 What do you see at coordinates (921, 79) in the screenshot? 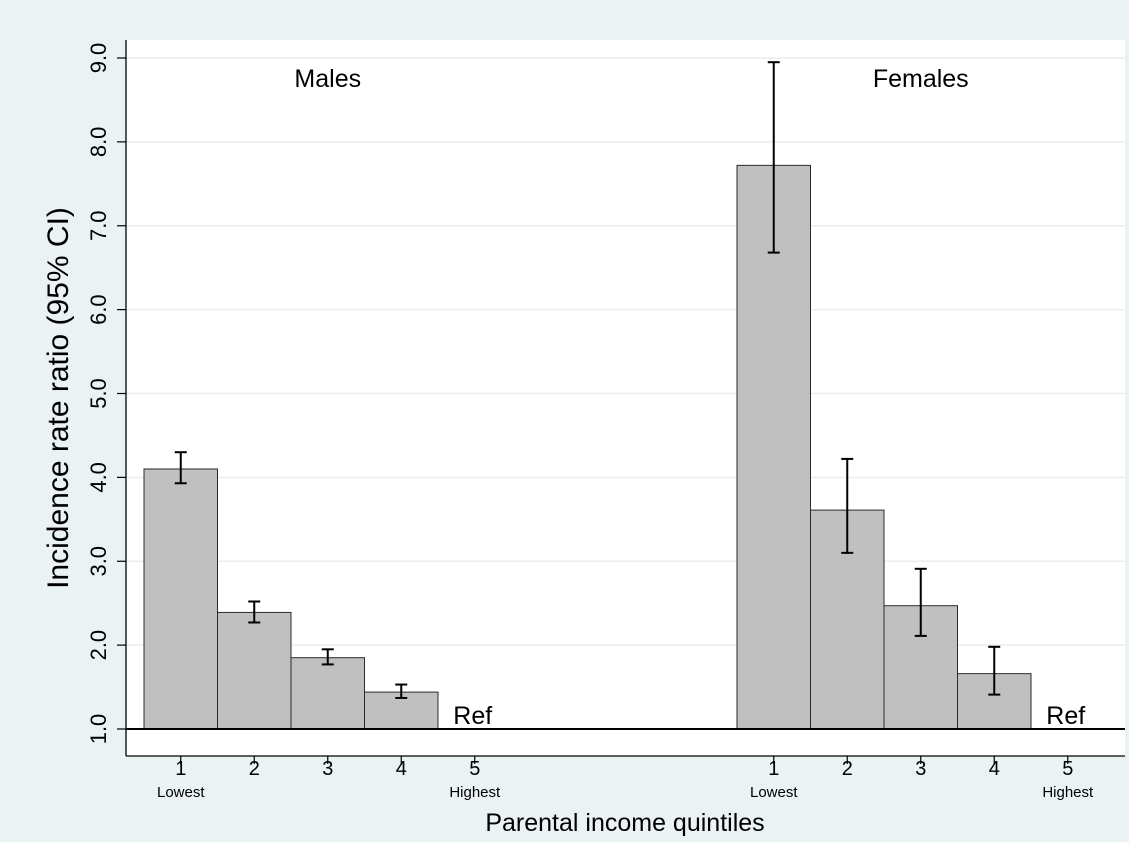
I see `group-label: Females` at bounding box center [921, 79].